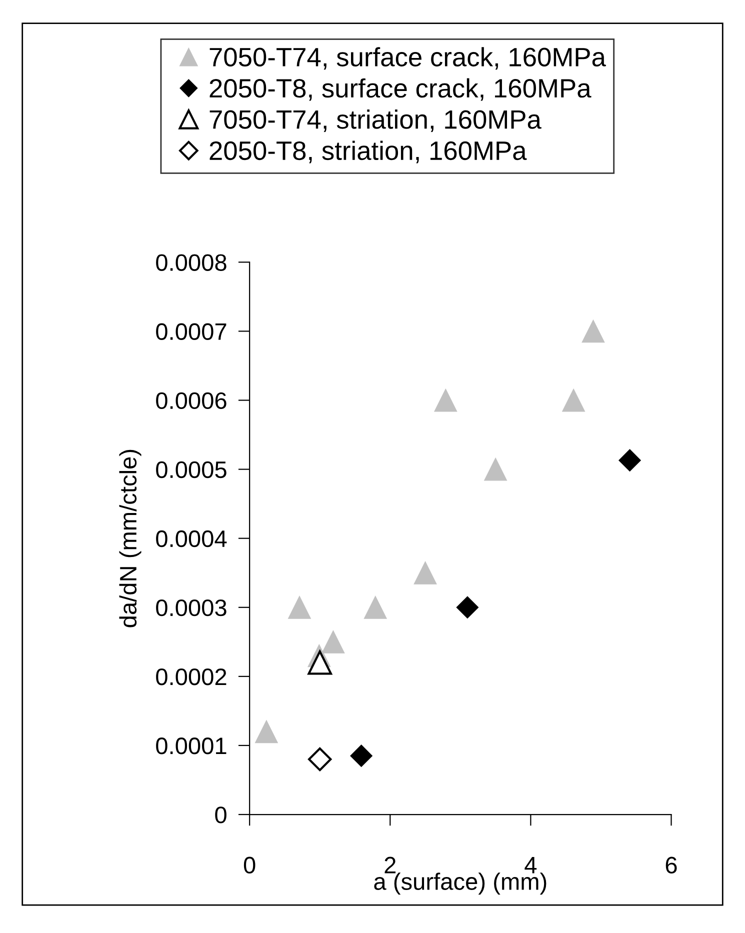  I want to click on y-tick-label: 0.0001, so click(191, 746).